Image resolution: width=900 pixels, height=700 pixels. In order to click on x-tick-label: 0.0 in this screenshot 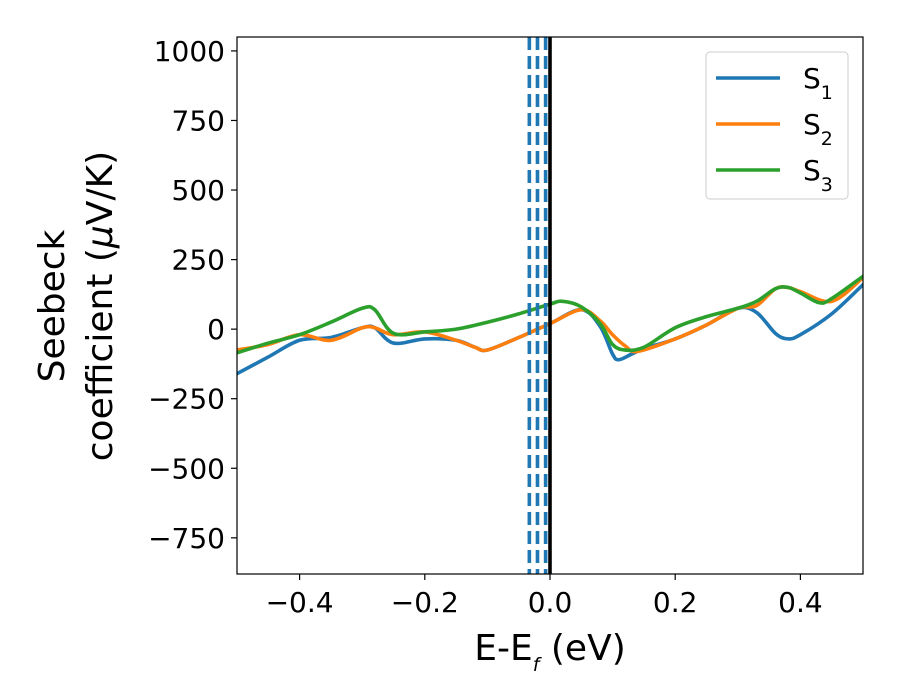, I will do `click(550, 602)`.